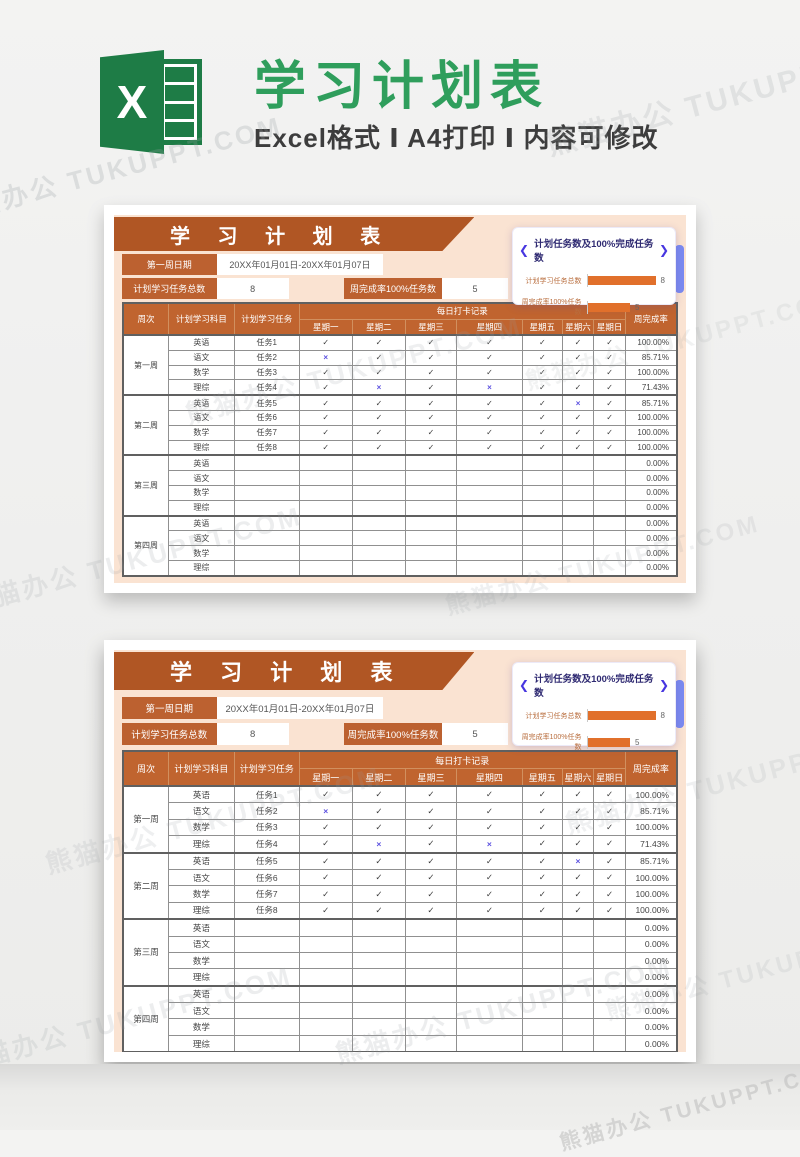 This screenshot has width=800, height=1157. Describe the element at coordinates (266, 768) in the screenshot. I see `col-header-task: 计划学习任务` at that location.